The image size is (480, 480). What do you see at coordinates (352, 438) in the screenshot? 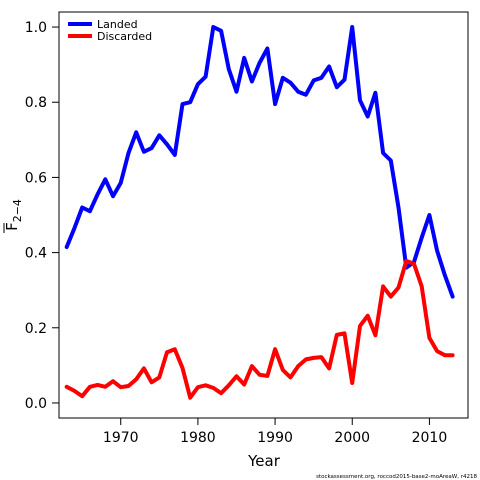
I see `x-tick-label-3: 2000` at bounding box center [352, 438].